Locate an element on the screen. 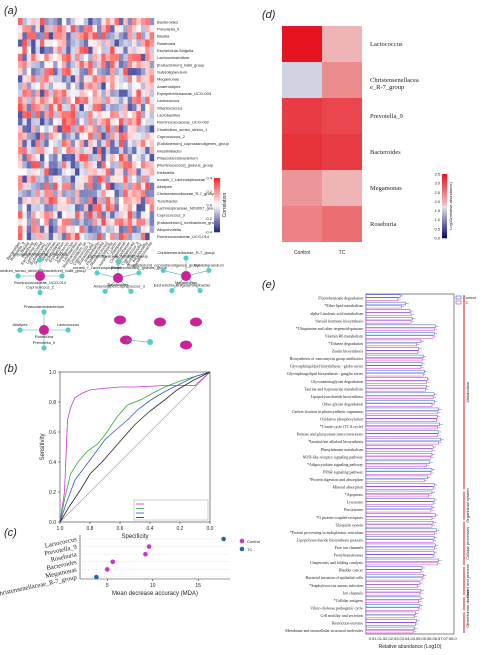 The height and width of the screenshot is (655, 487). x-tick-label: 6.0 is located at coordinates (432, 638).